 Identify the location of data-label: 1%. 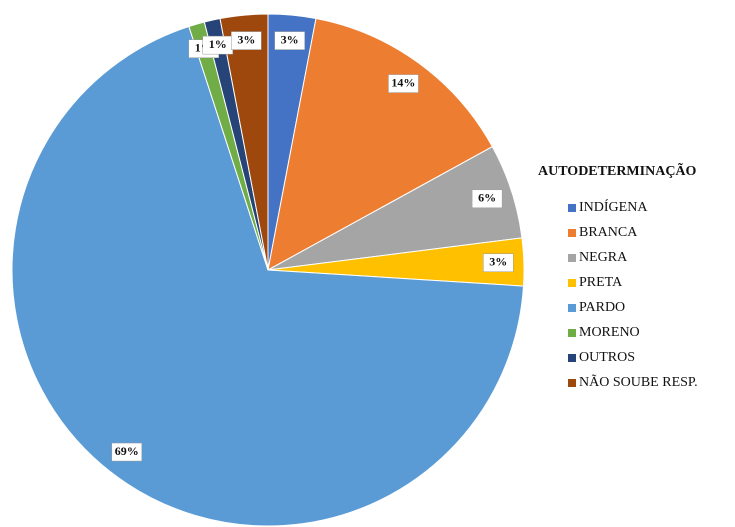
(218, 44).